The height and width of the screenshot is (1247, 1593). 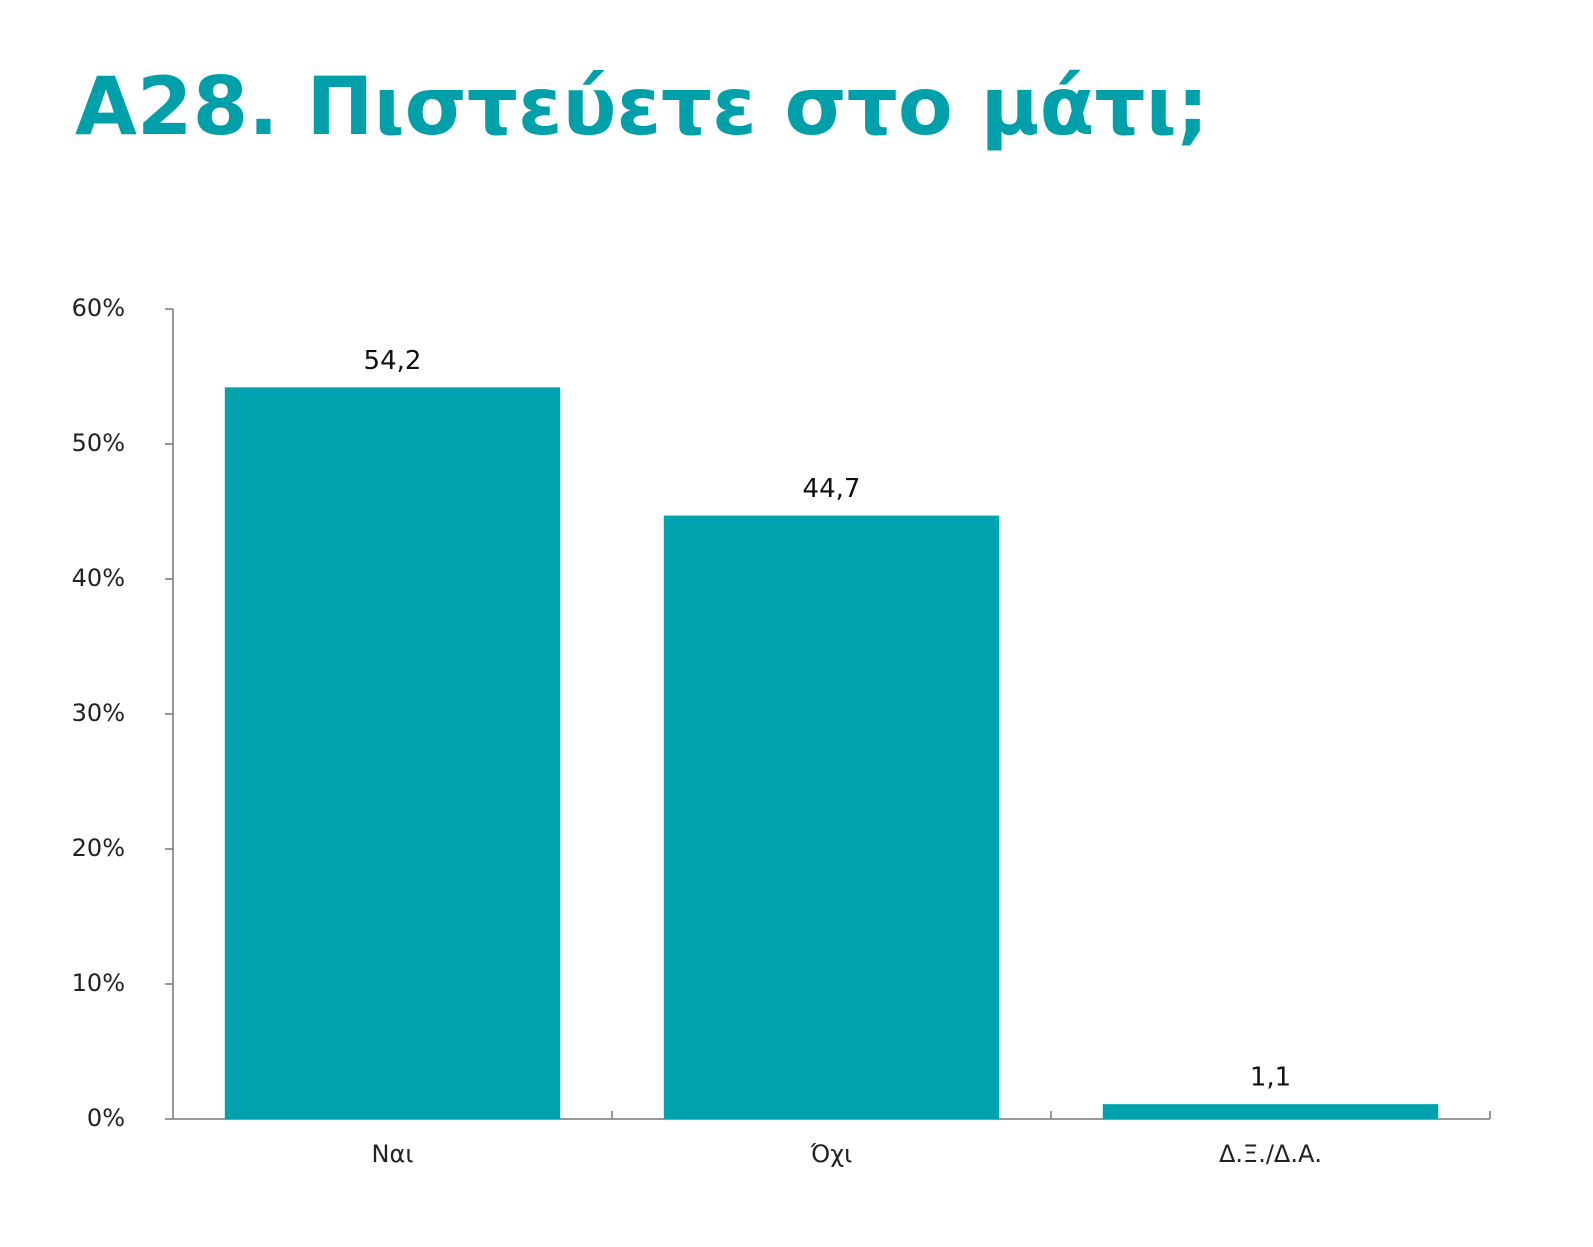 I want to click on y-tick-label: 10%, so click(x=98, y=983).